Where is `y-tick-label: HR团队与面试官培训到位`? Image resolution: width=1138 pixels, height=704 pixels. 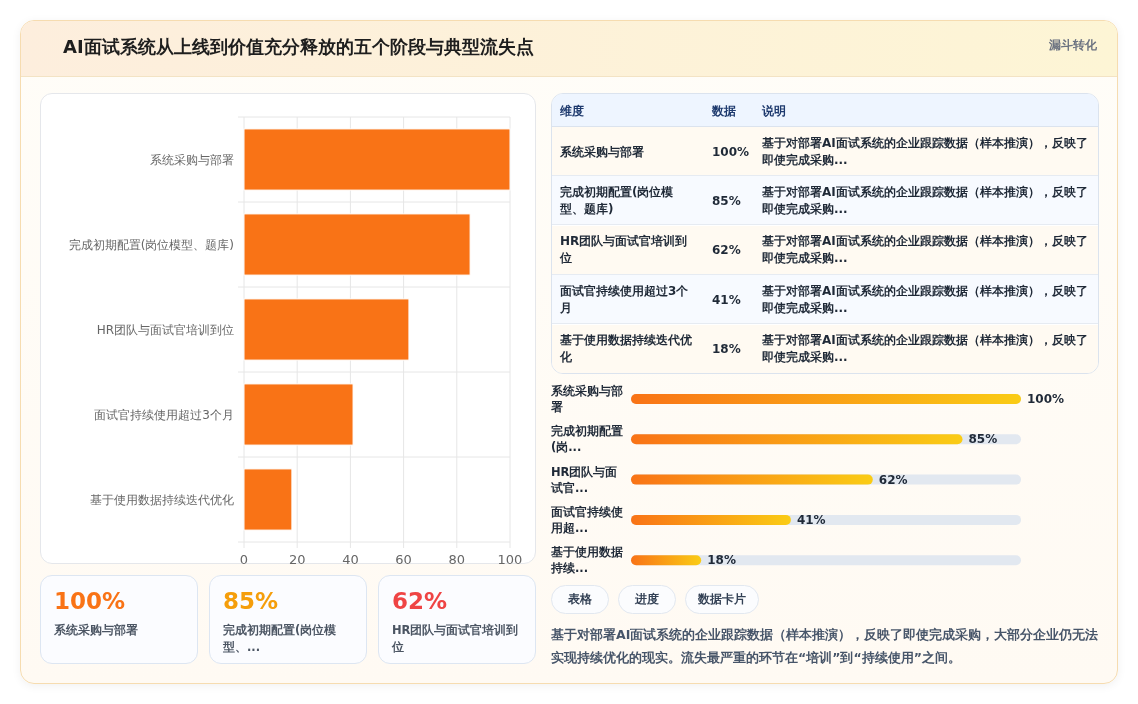
y-tick-label: HR团队与面试官培训到位 is located at coordinates (165, 329).